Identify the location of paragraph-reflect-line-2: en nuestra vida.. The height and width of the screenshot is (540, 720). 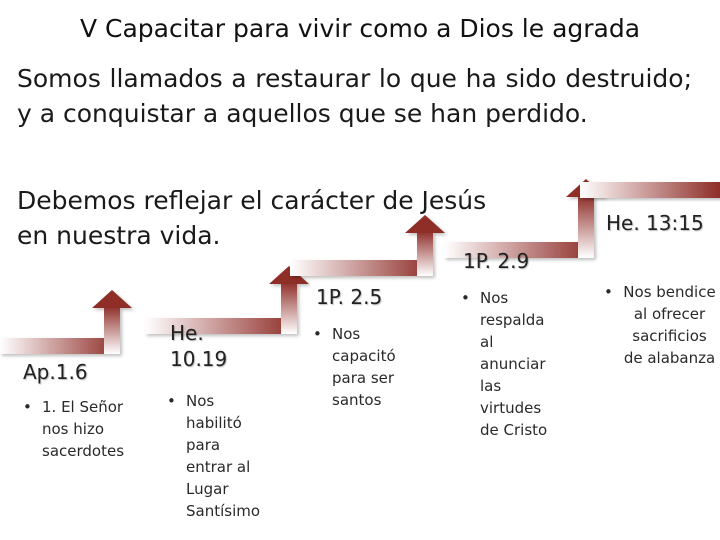
(119, 235).